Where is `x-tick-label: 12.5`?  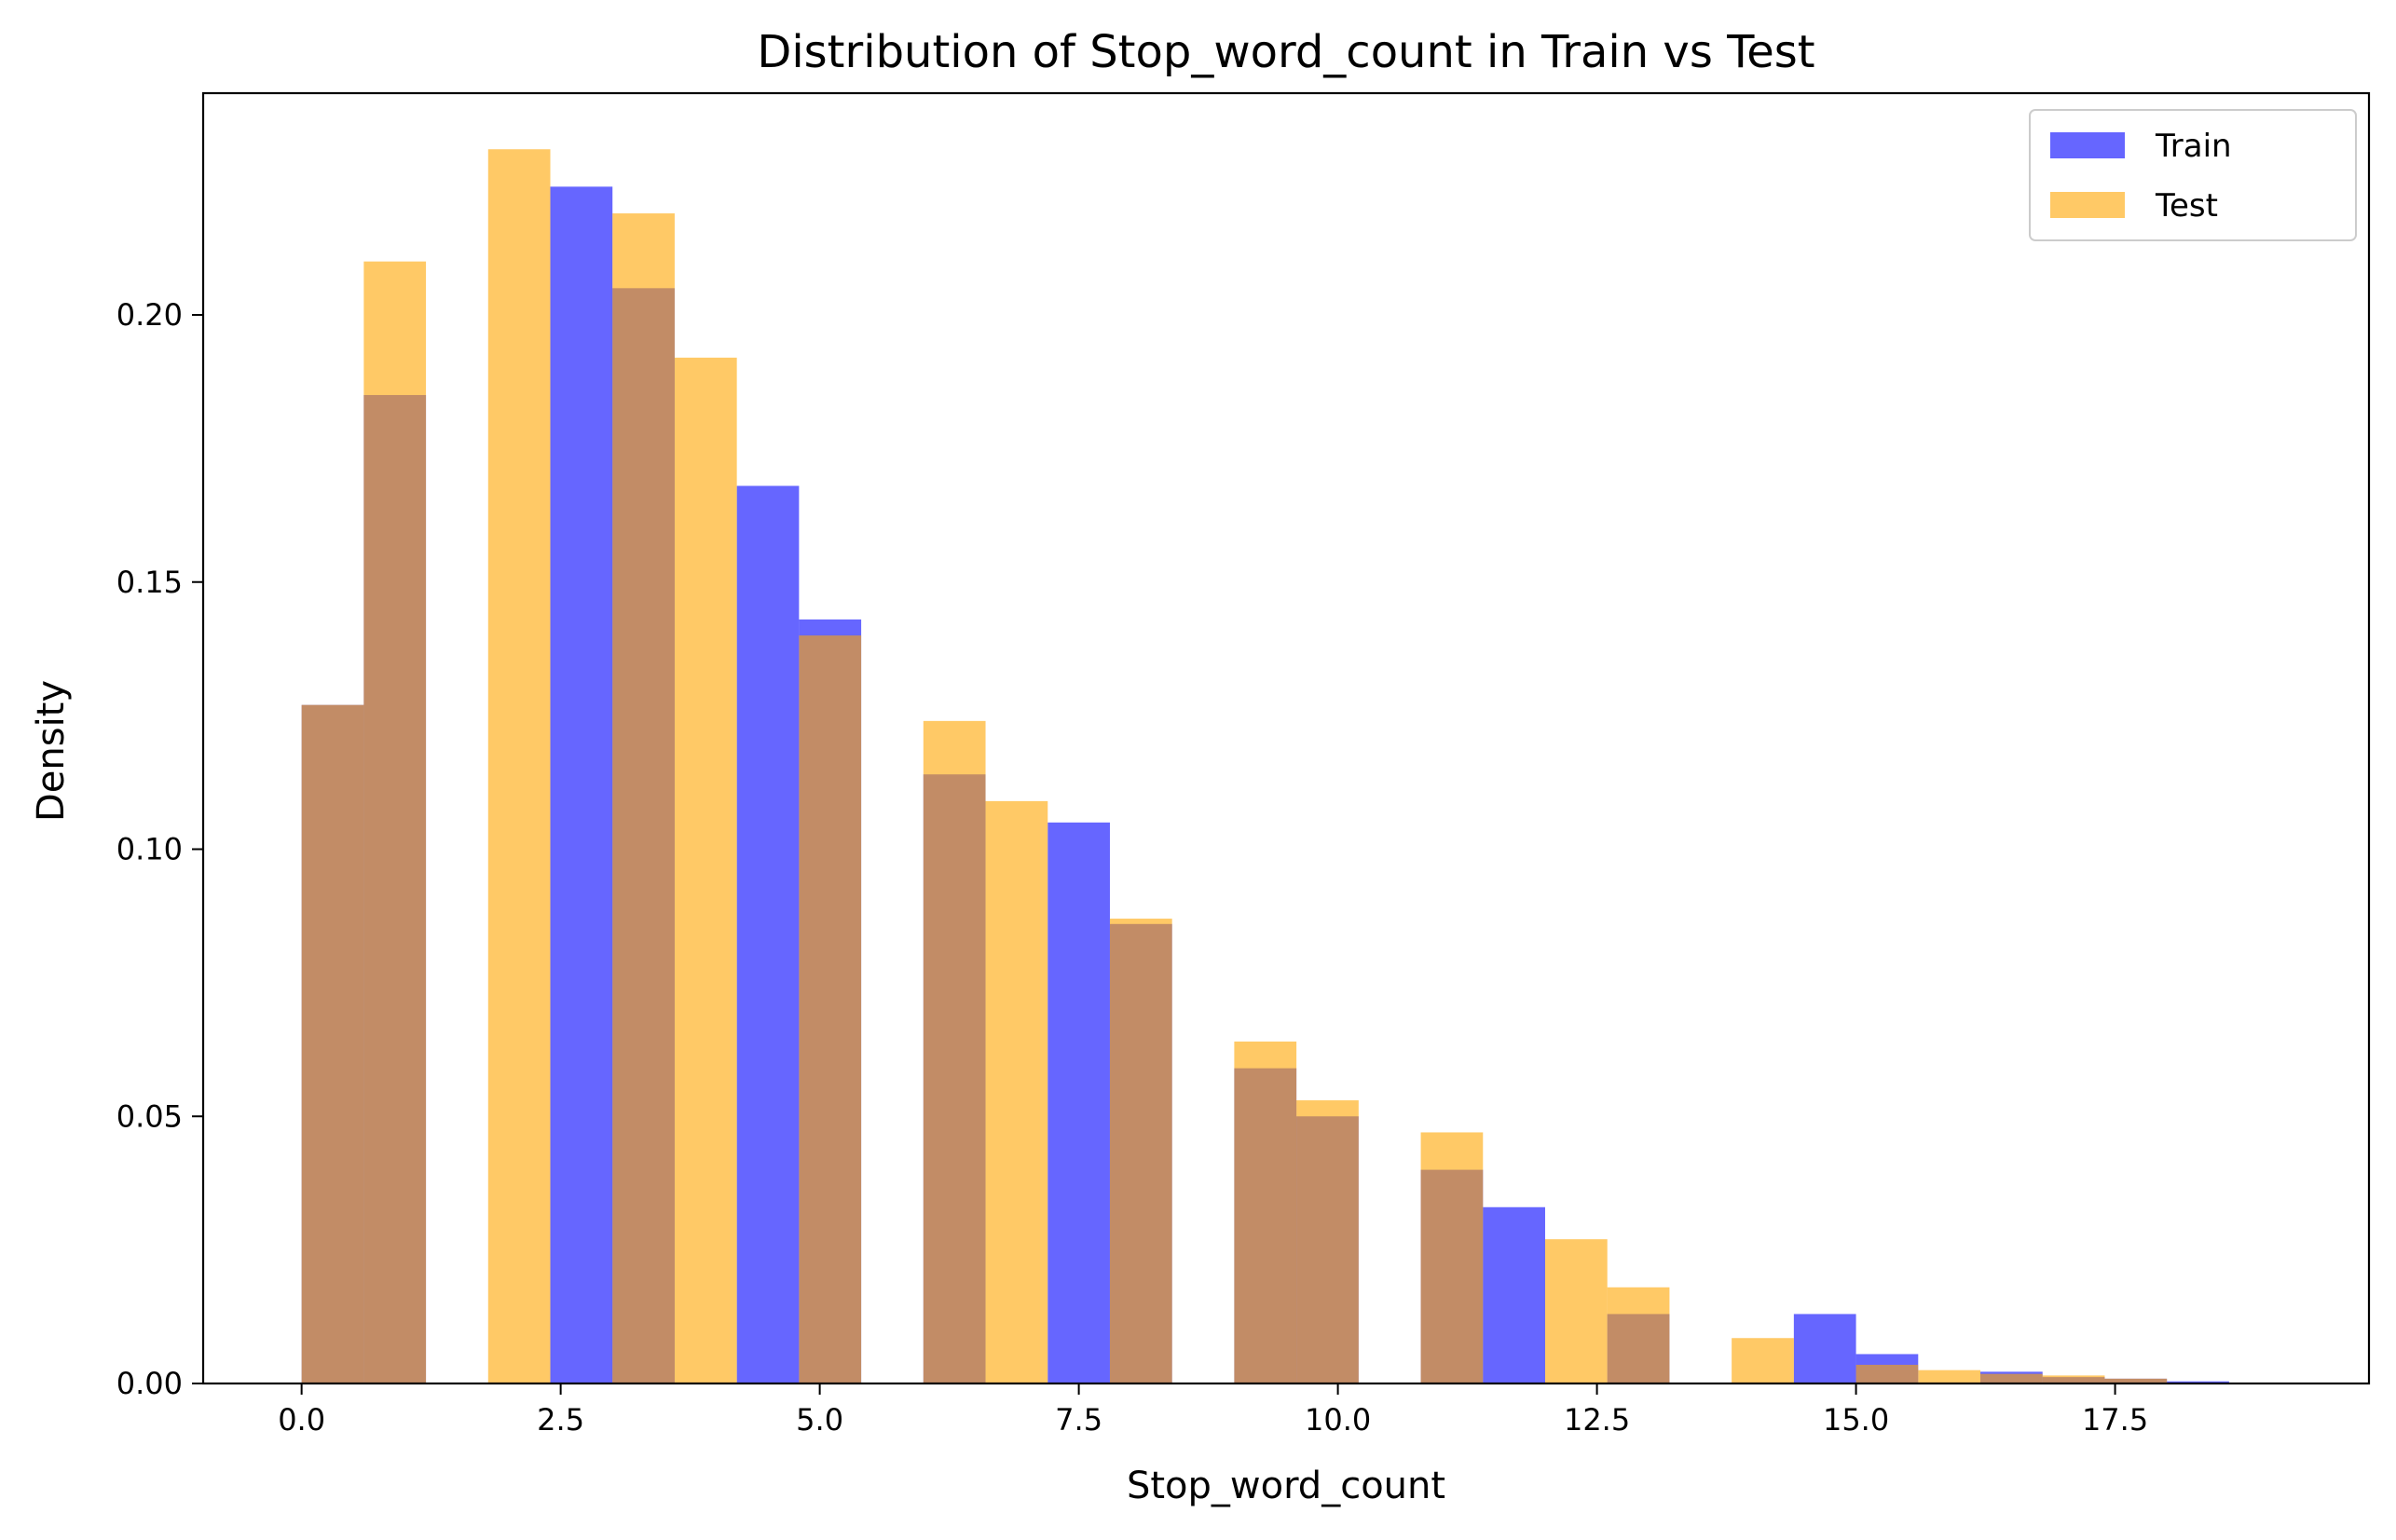 x-tick-label: 12.5 is located at coordinates (1597, 1420).